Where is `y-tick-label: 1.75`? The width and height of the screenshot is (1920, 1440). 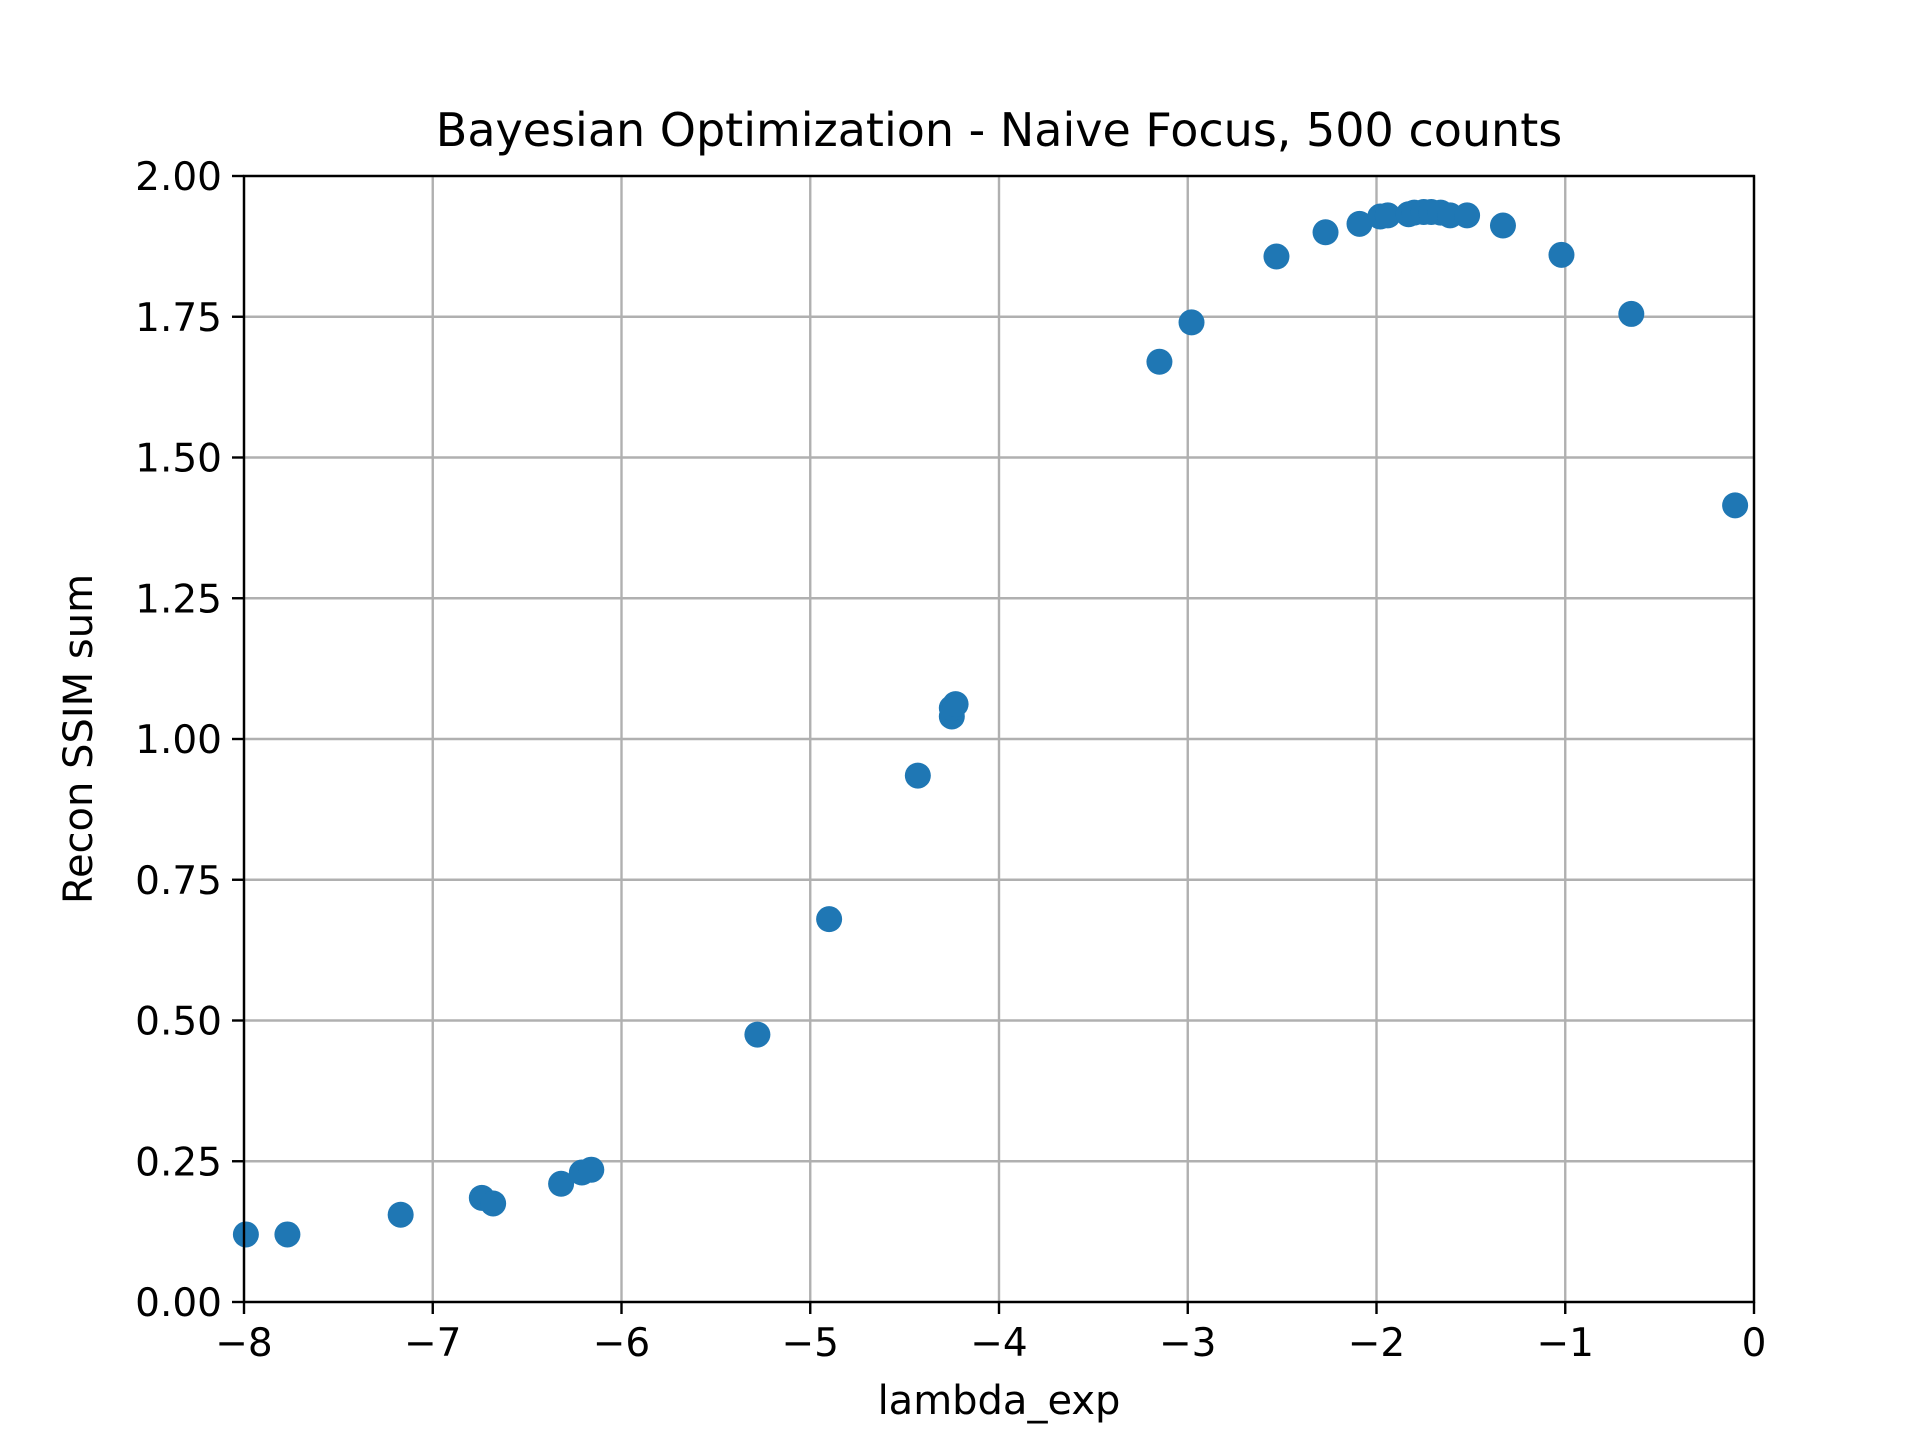
y-tick-label: 1.75 is located at coordinates (178, 318).